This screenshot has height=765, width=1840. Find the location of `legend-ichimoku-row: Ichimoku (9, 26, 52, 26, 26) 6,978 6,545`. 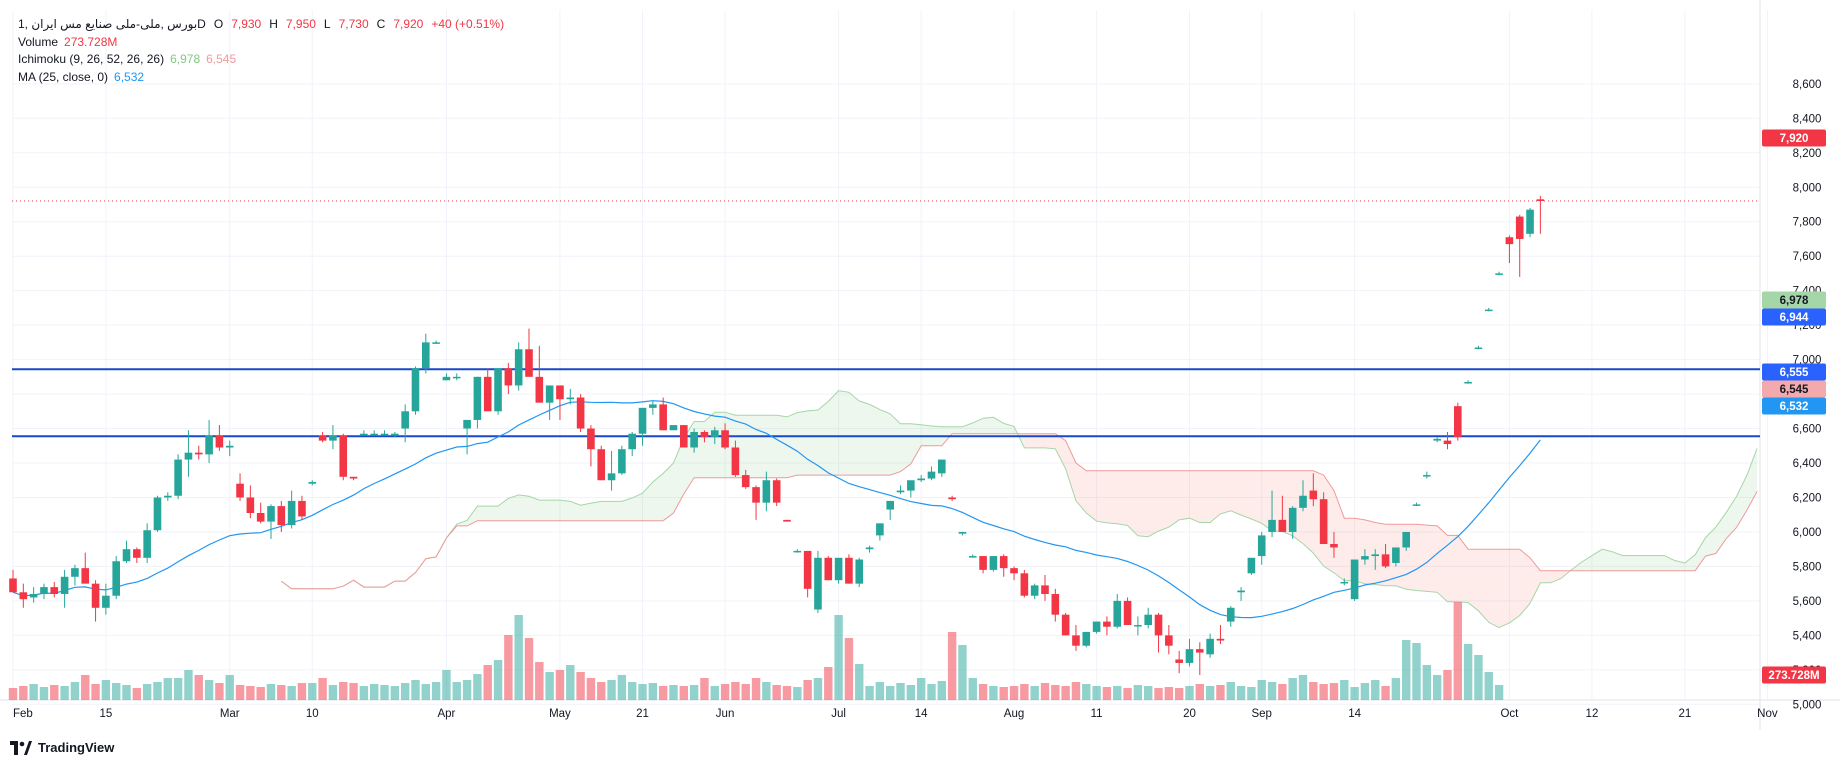

legend-ichimoku-row: Ichimoku (9, 26, 52, 26, 26) 6,978 6,545 is located at coordinates (262, 60).